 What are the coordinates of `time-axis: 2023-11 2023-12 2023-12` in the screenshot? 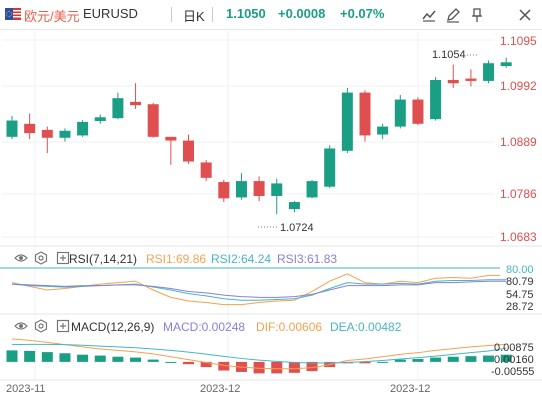 It's located at (218, 389).